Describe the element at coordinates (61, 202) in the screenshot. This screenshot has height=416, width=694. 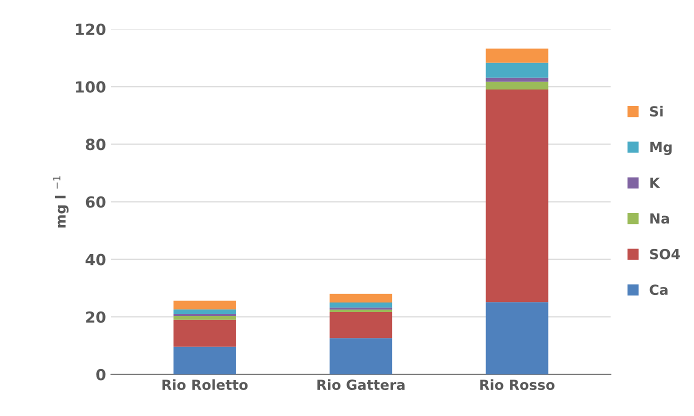
I see `y-axis-title: mg l $^{−1}$` at that location.